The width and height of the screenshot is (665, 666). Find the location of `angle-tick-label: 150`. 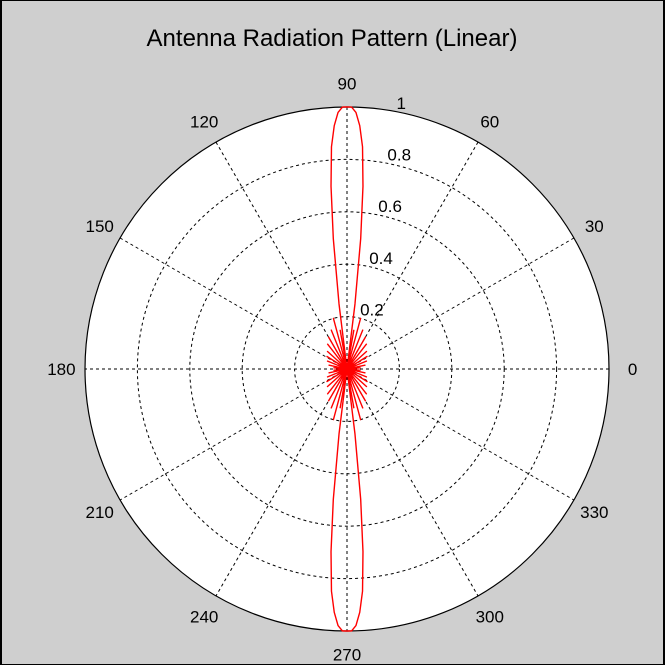

angle-tick-label: 150 is located at coordinates (99, 226).